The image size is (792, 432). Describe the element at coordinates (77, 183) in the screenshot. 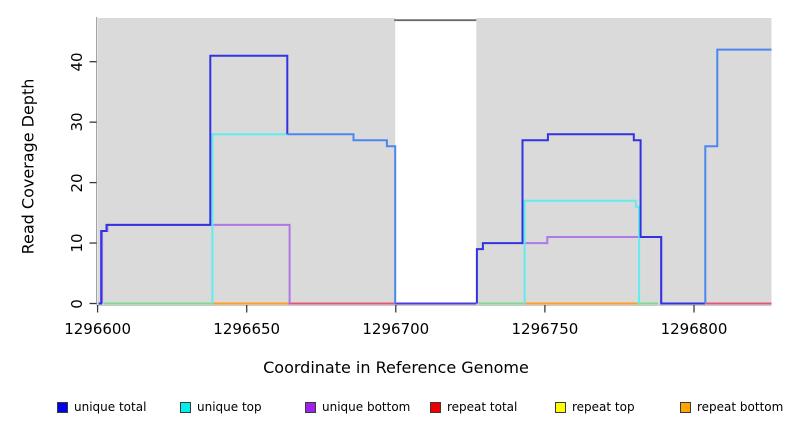

I see `y-tick-label: 20` at that location.